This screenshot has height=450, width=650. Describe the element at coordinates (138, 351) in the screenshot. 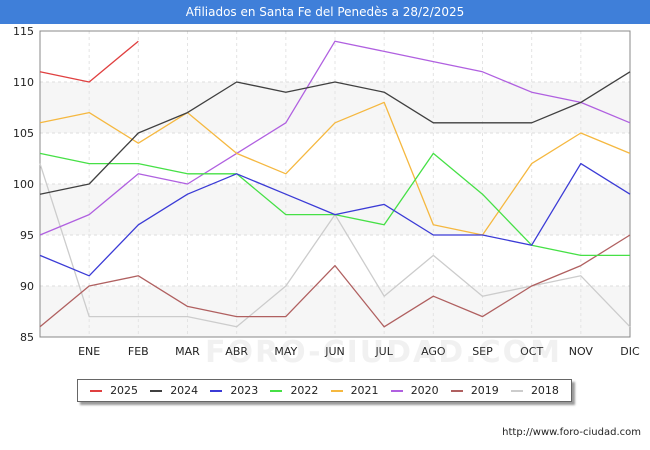

I see `x-tick-label: FEB` at that location.